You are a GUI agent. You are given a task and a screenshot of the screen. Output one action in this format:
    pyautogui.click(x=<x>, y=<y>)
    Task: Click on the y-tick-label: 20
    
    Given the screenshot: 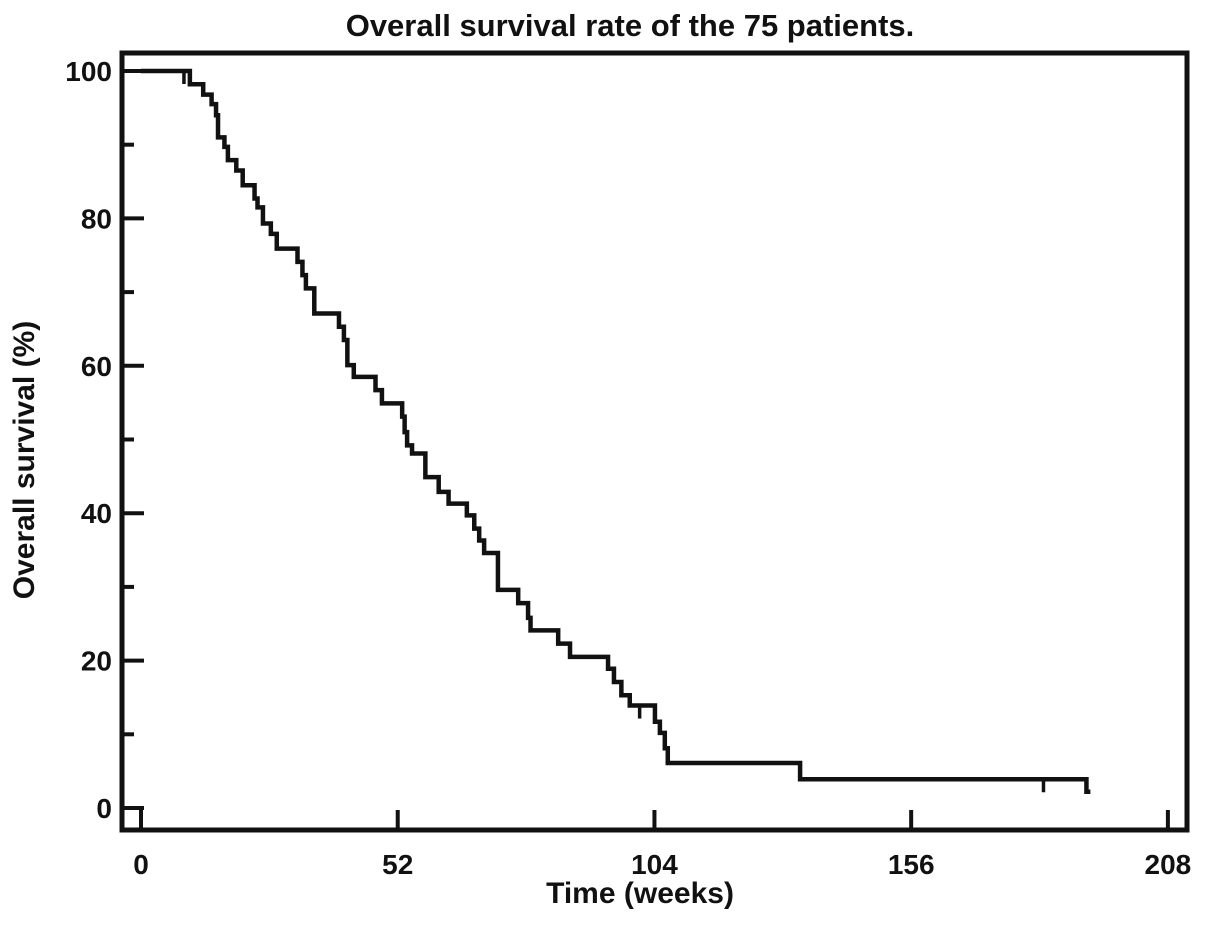 What is the action you would take?
    pyautogui.click(x=96, y=661)
    